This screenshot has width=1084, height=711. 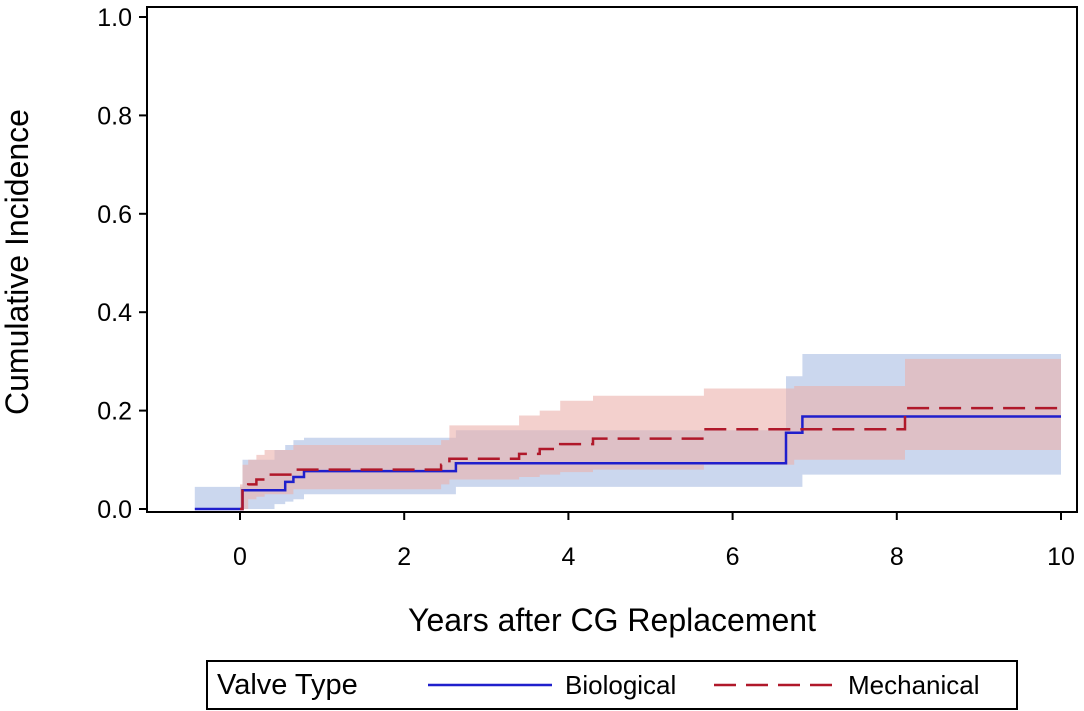 I want to click on legend: Valve Type Biological Mechanical, so click(x=612, y=685).